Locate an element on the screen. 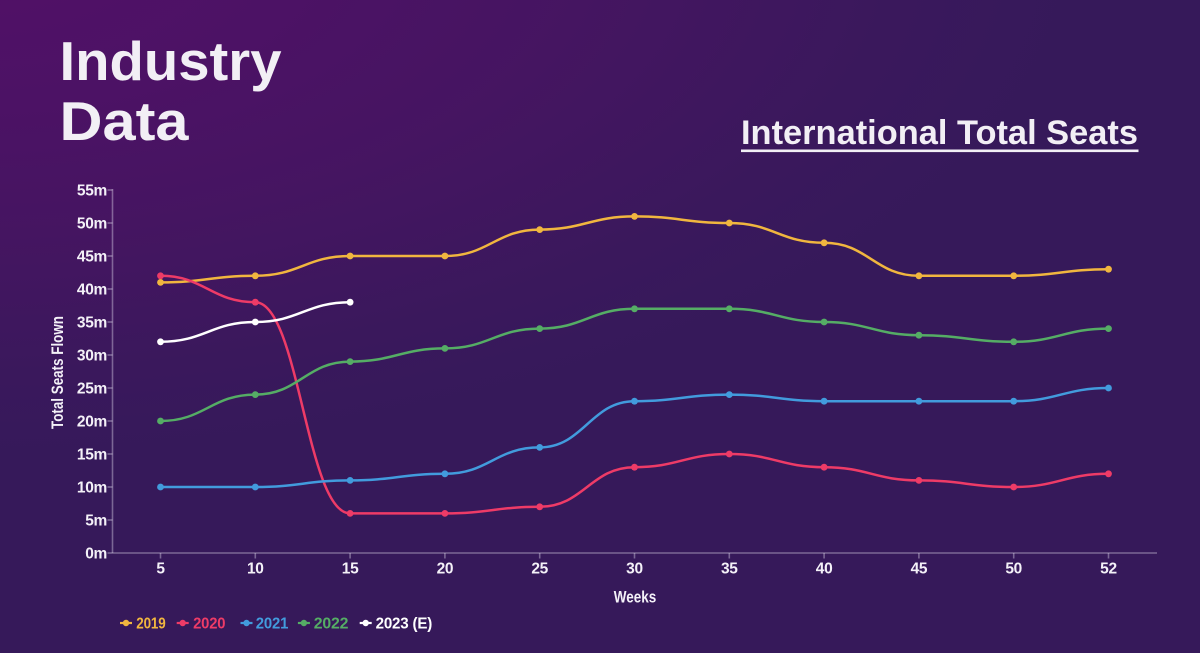  svg-text: 2019 is located at coordinates (151, 624).